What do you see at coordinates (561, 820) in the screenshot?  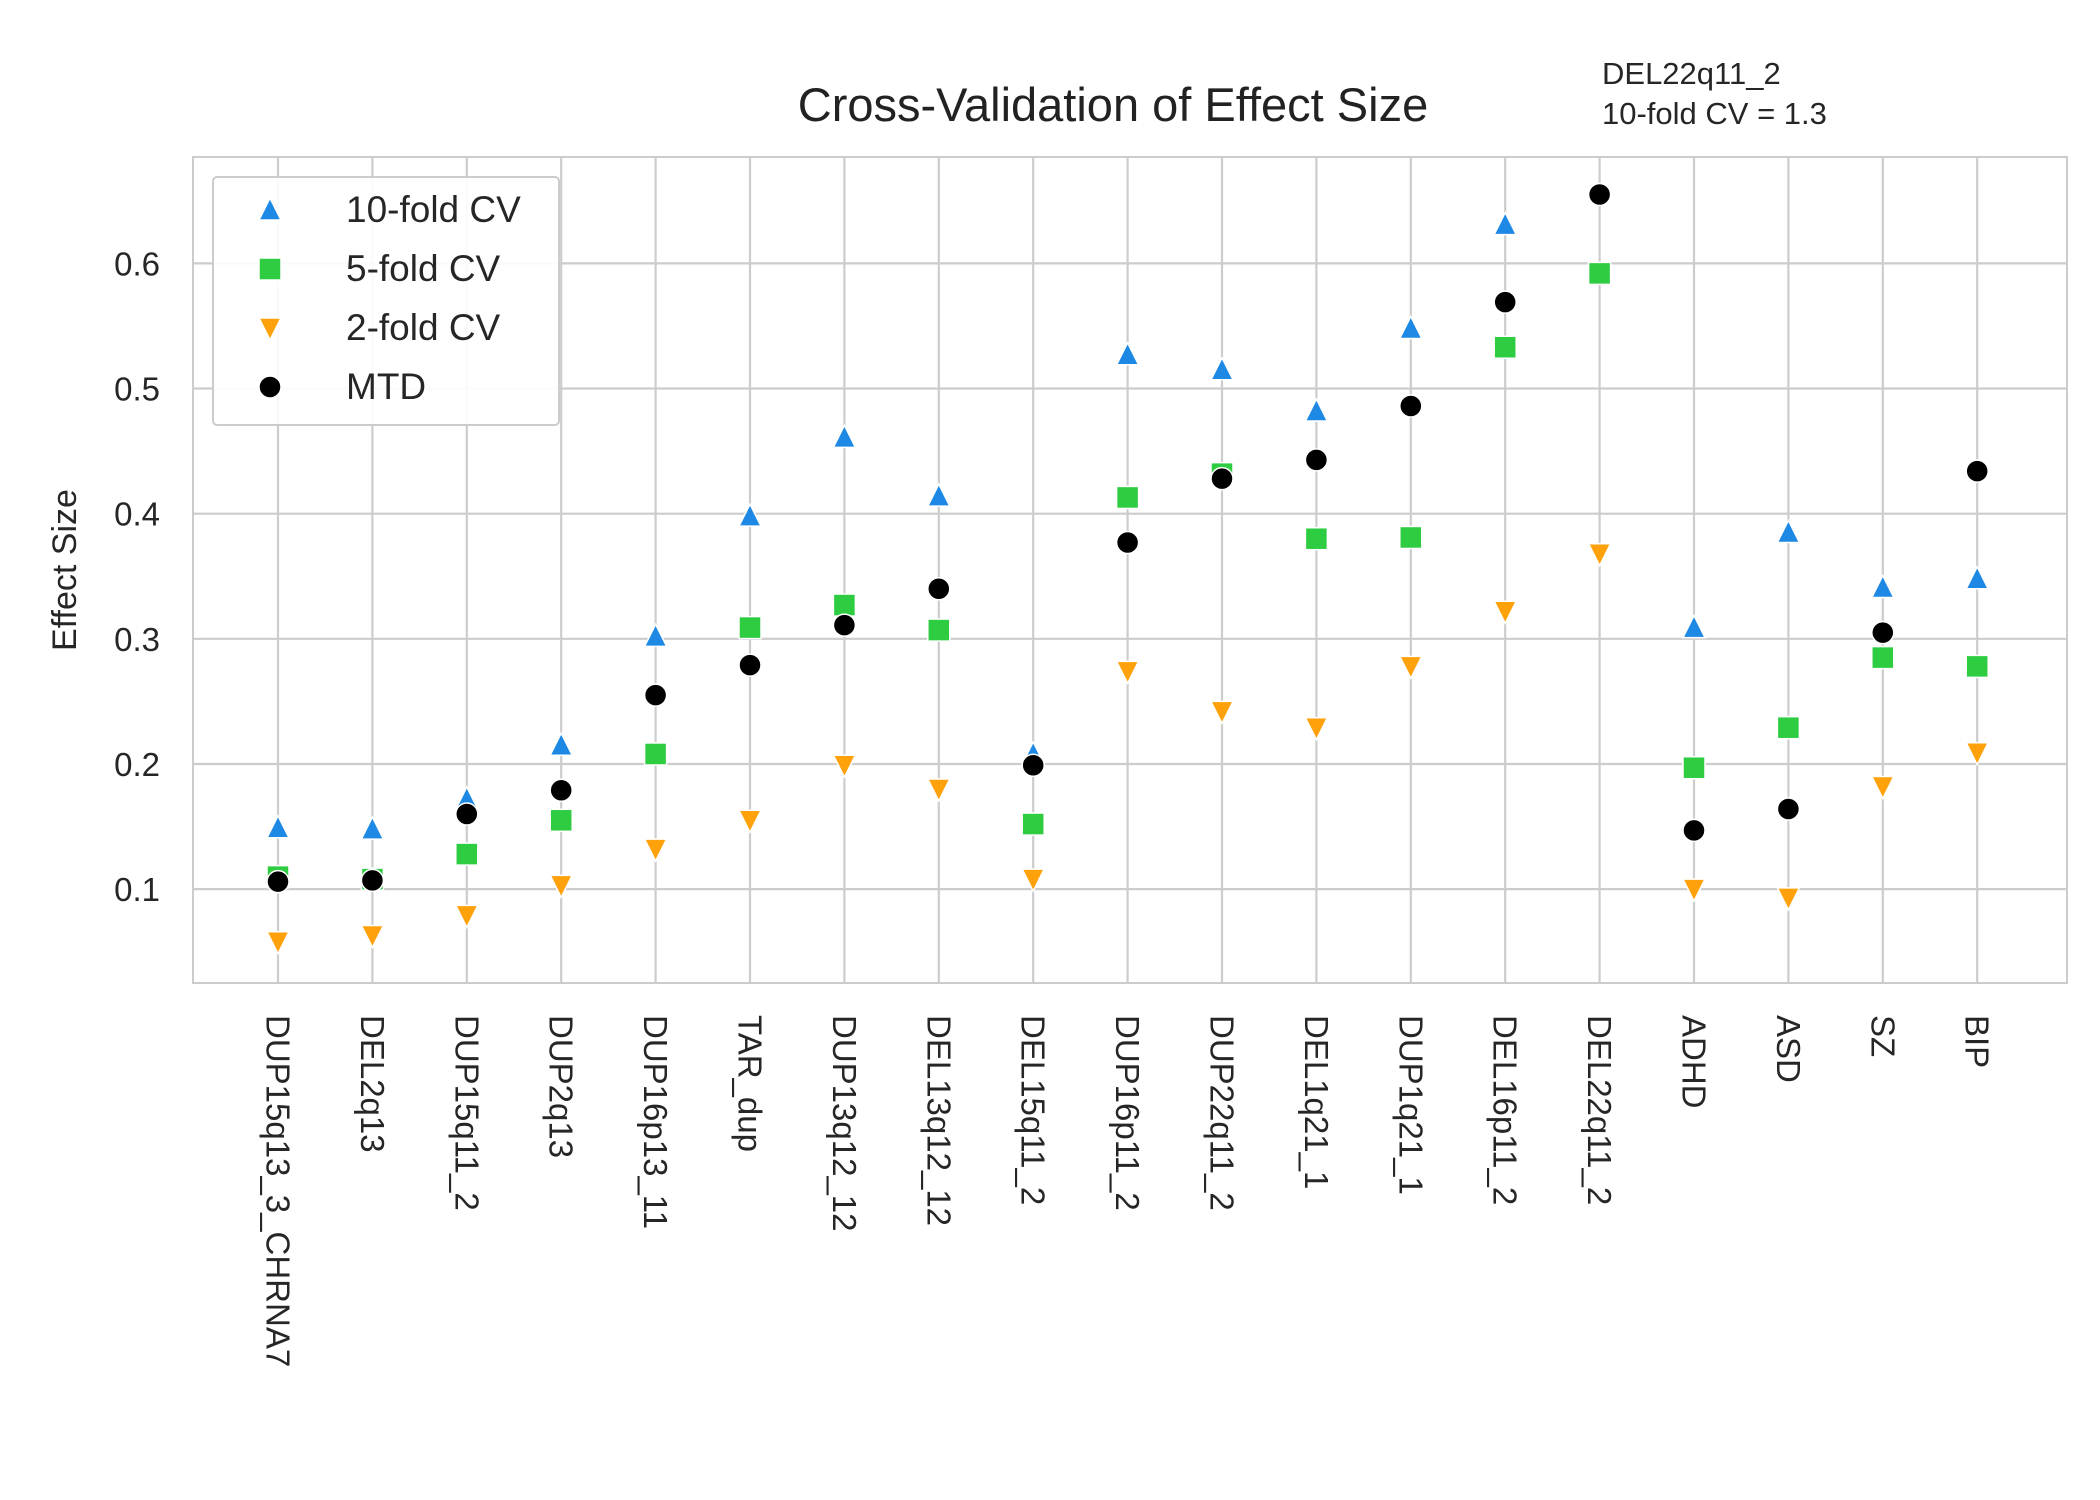 I see `point-5-fold-cv-dup2q13` at bounding box center [561, 820].